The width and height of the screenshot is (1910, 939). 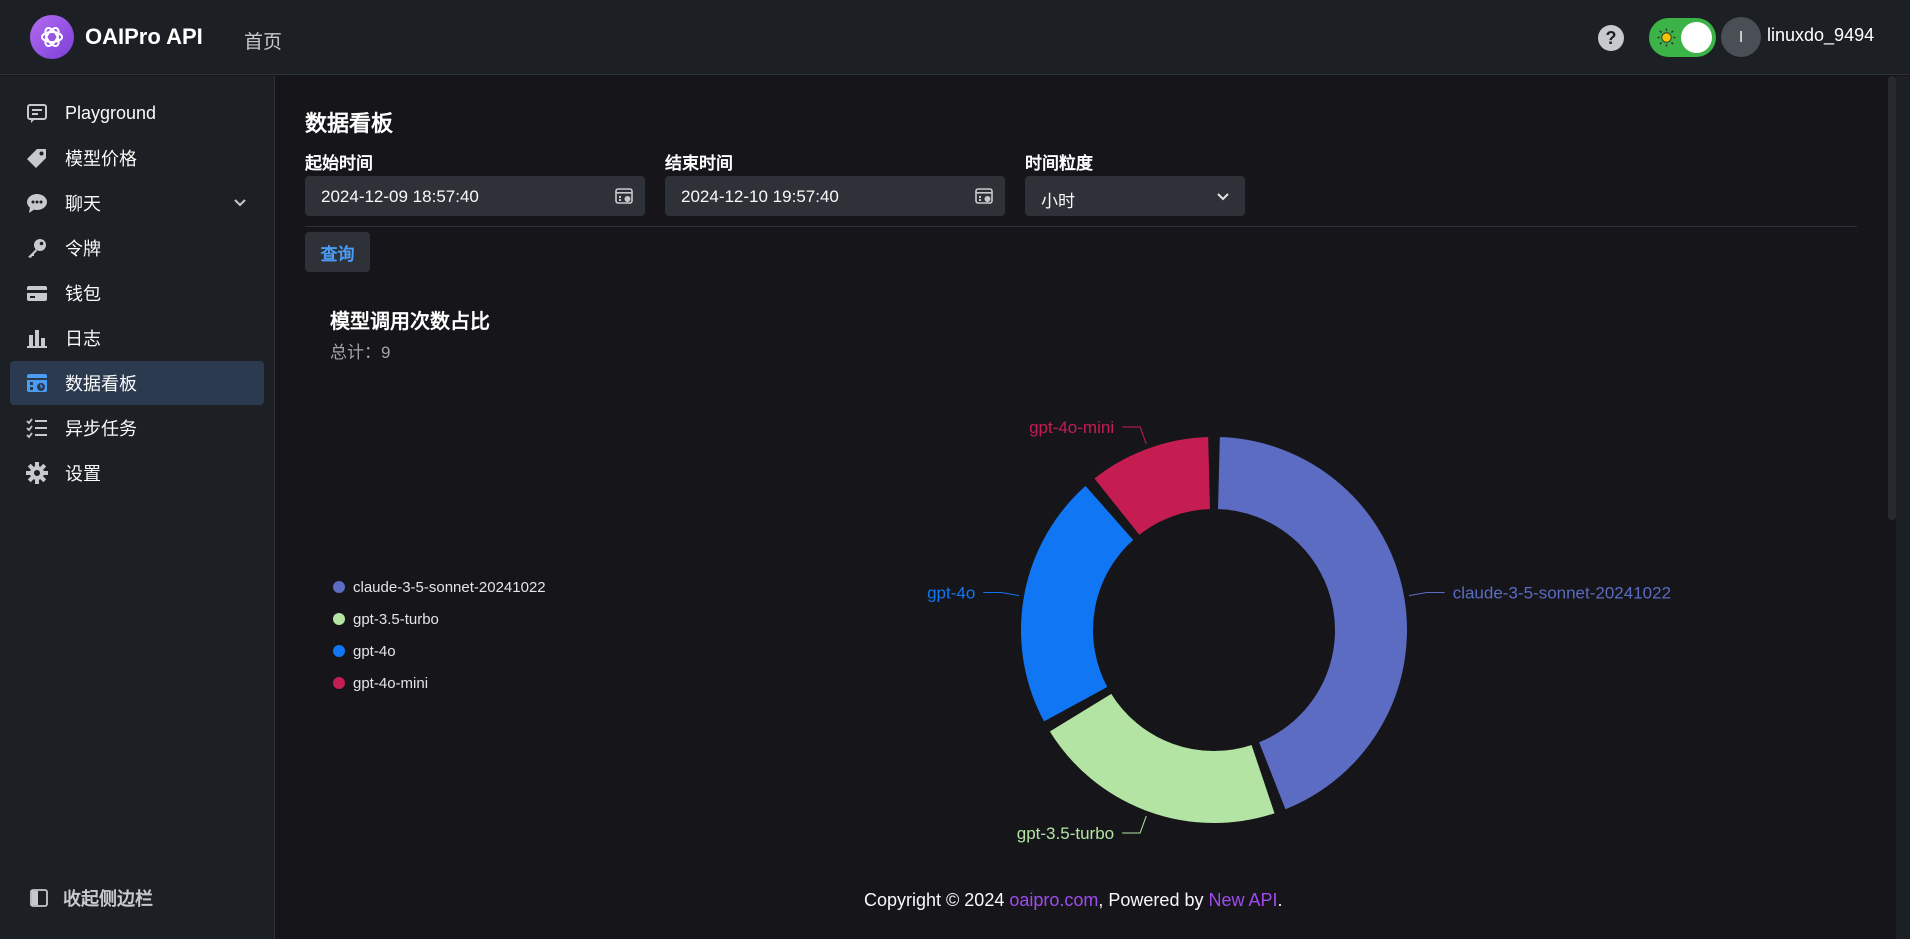 I want to click on app-title: OAIPro API, so click(x=144, y=36).